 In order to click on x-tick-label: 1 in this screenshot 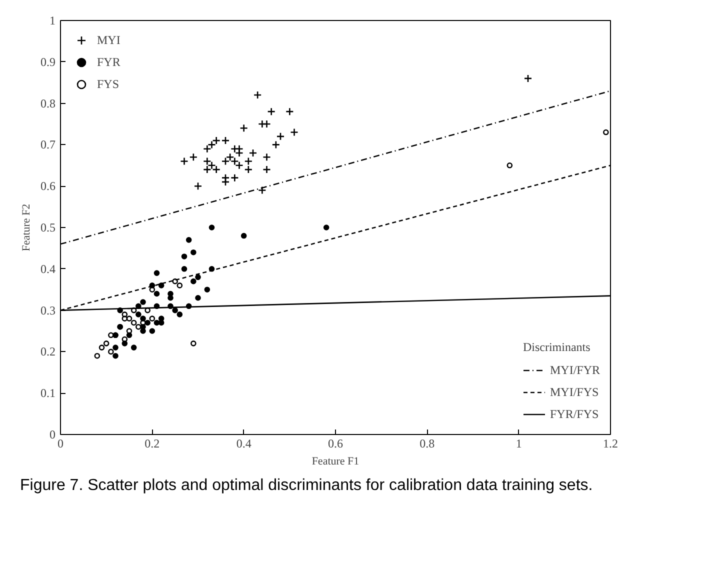, I will do `click(519, 443)`.